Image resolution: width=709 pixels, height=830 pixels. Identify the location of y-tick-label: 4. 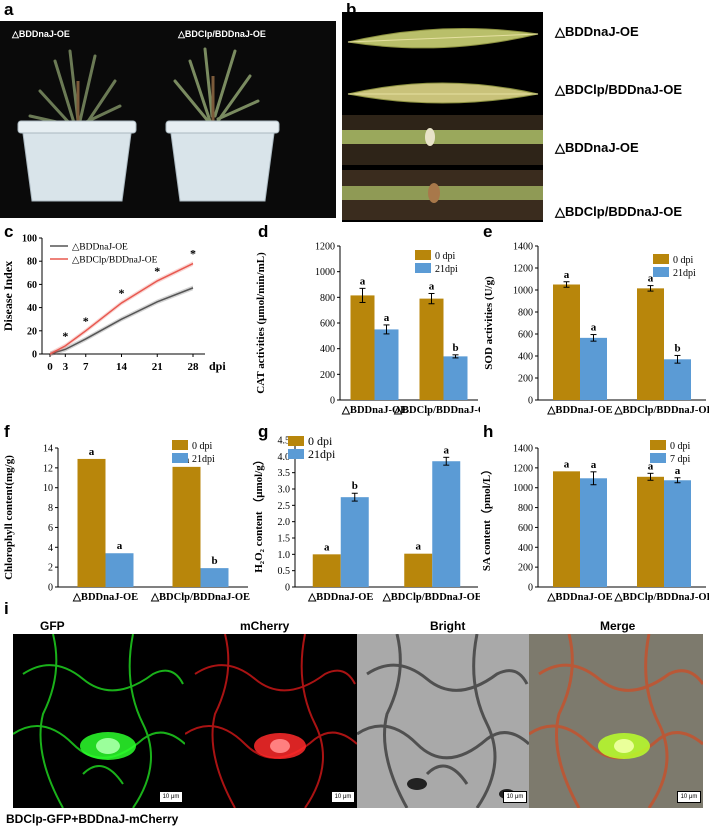
(50, 548).